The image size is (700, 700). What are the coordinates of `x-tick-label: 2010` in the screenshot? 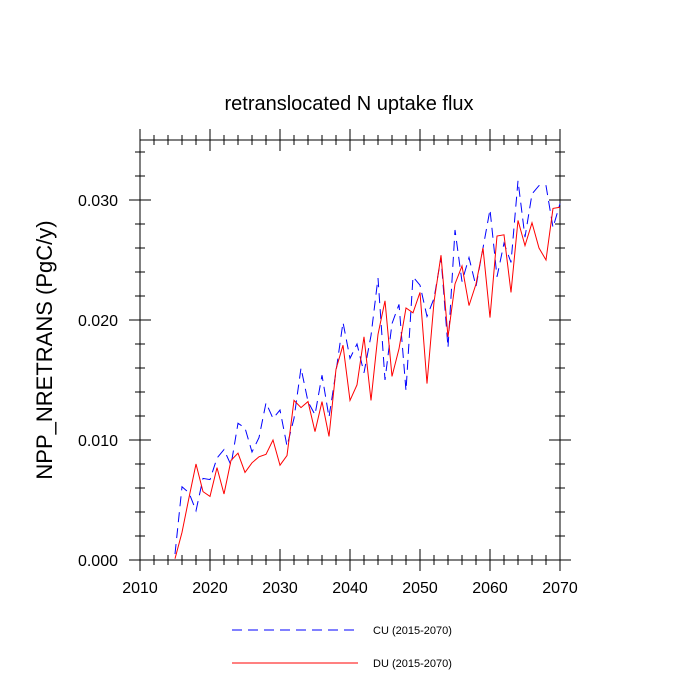 It's located at (140, 588).